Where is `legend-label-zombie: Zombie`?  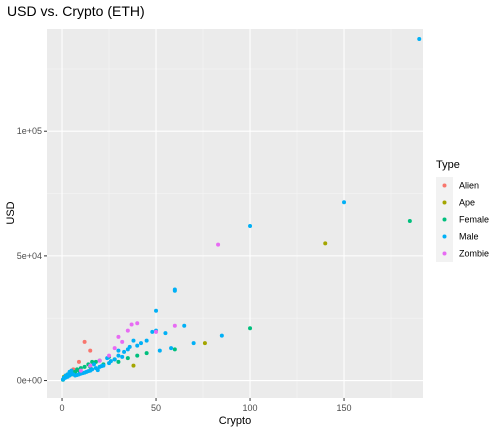 legend-label-zombie: Zombie is located at coordinates (474, 254).